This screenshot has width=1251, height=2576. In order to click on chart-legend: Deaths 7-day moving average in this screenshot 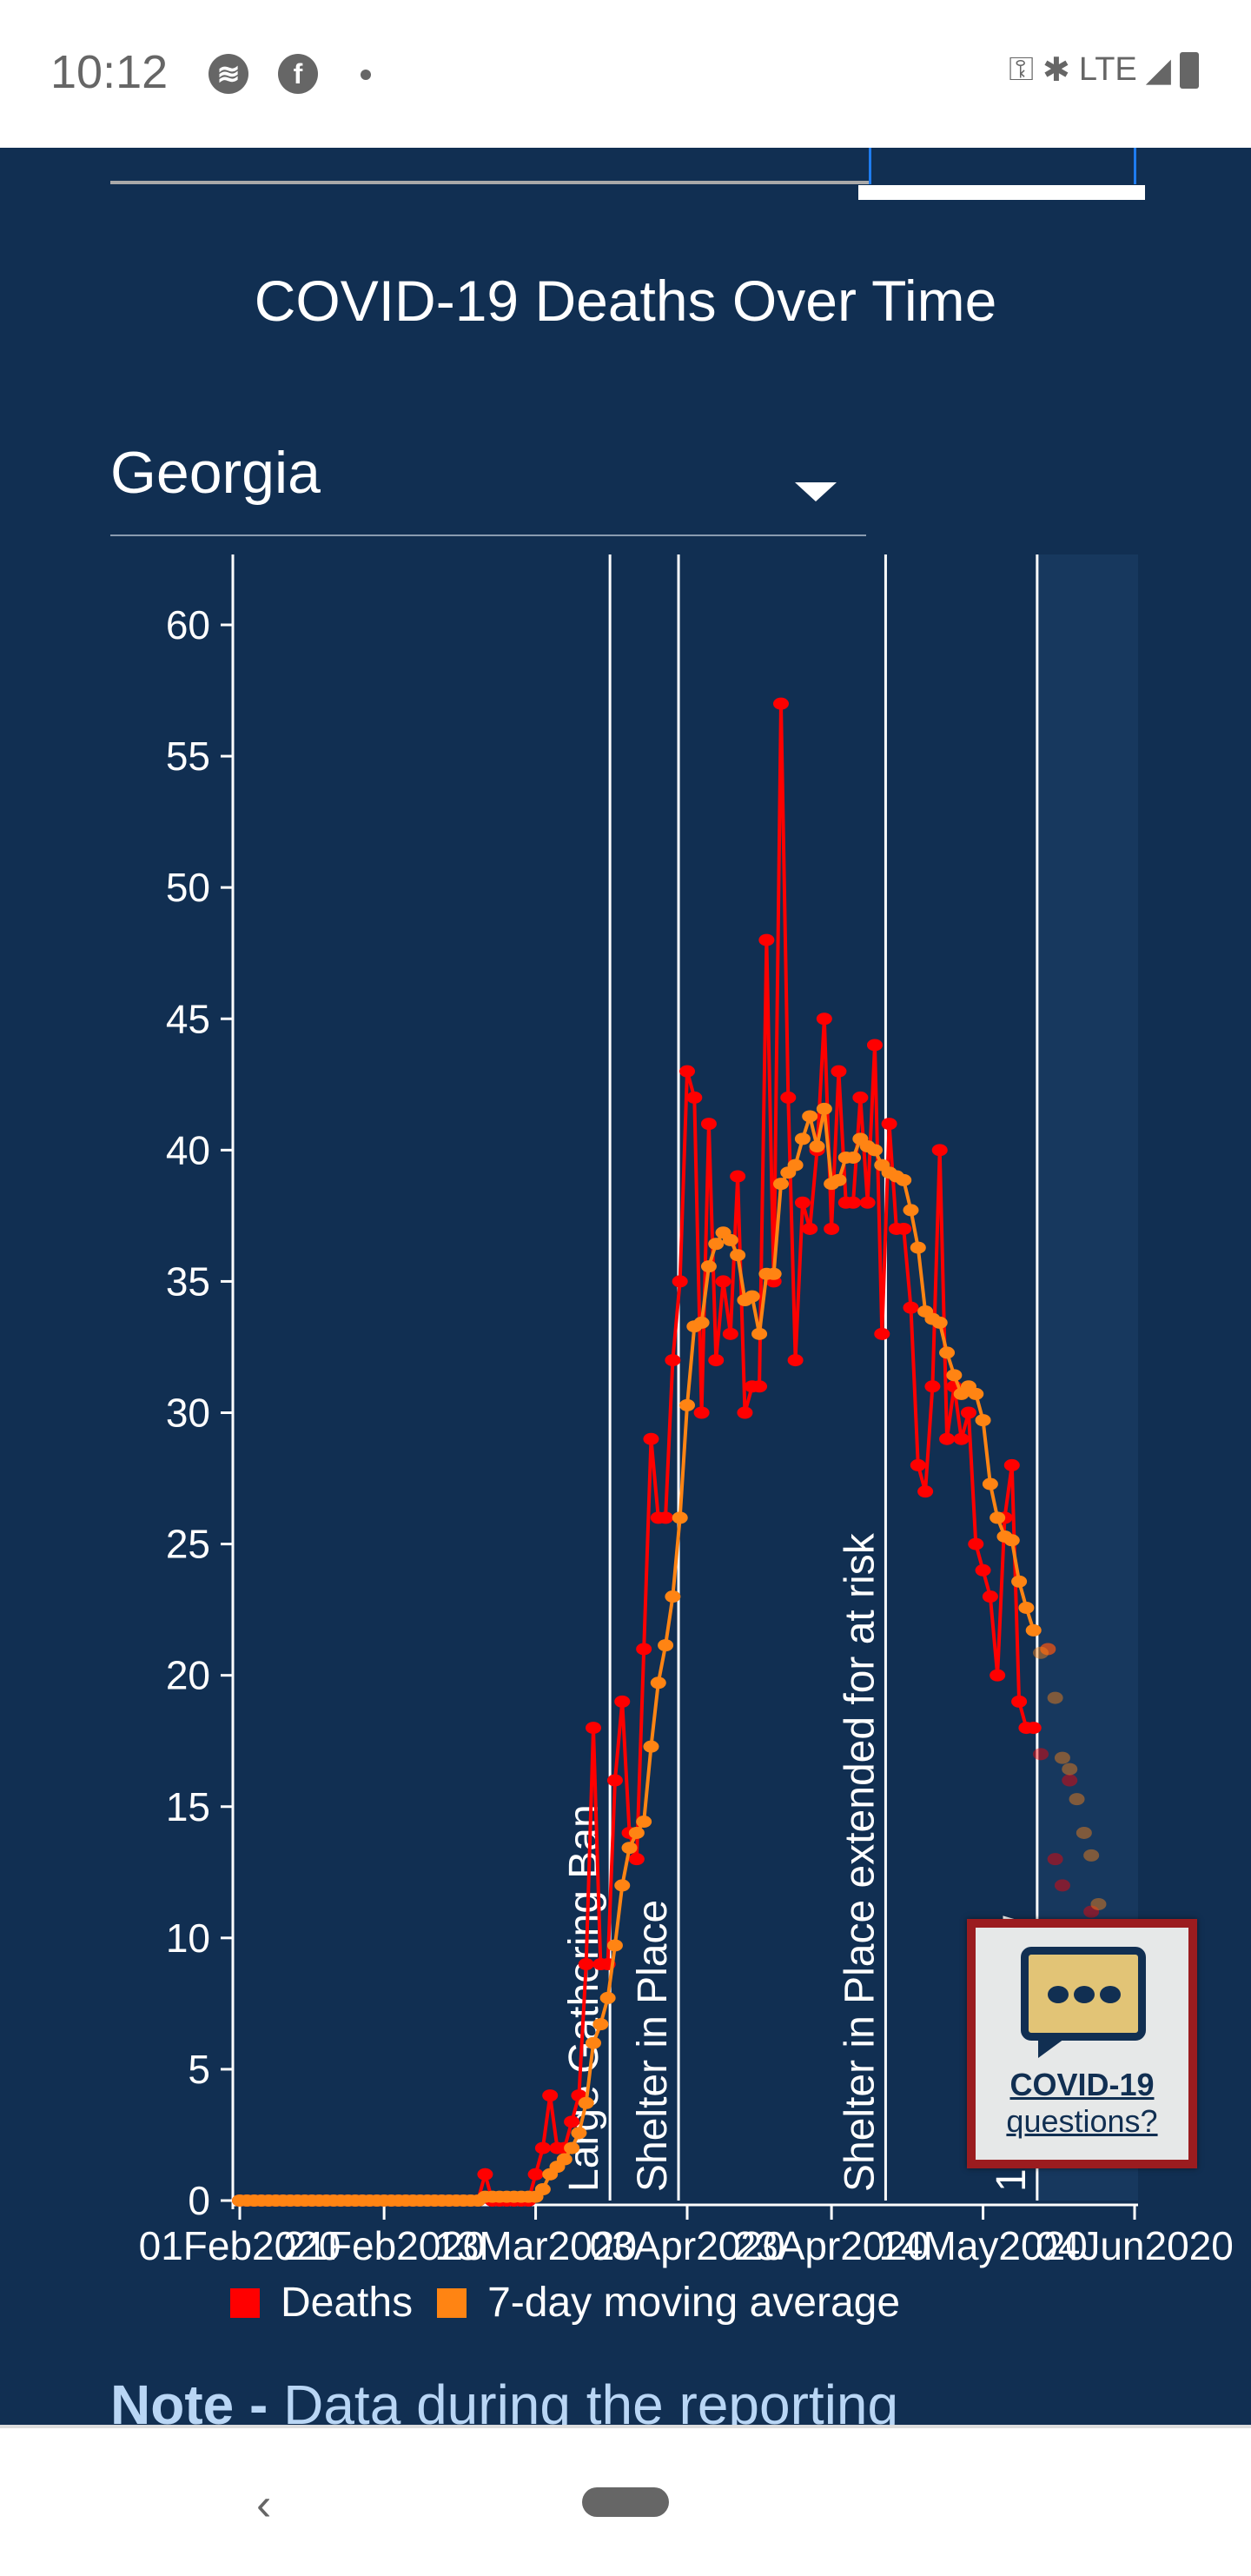, I will do `click(577, 2303)`.